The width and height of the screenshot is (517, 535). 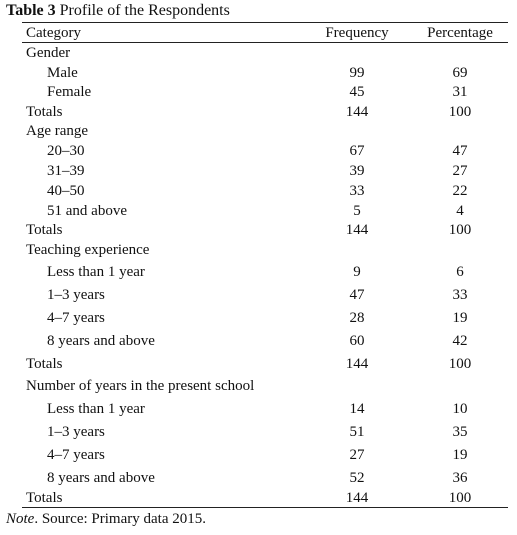 I want to click on percentage-cell: 47, so click(x=460, y=151).